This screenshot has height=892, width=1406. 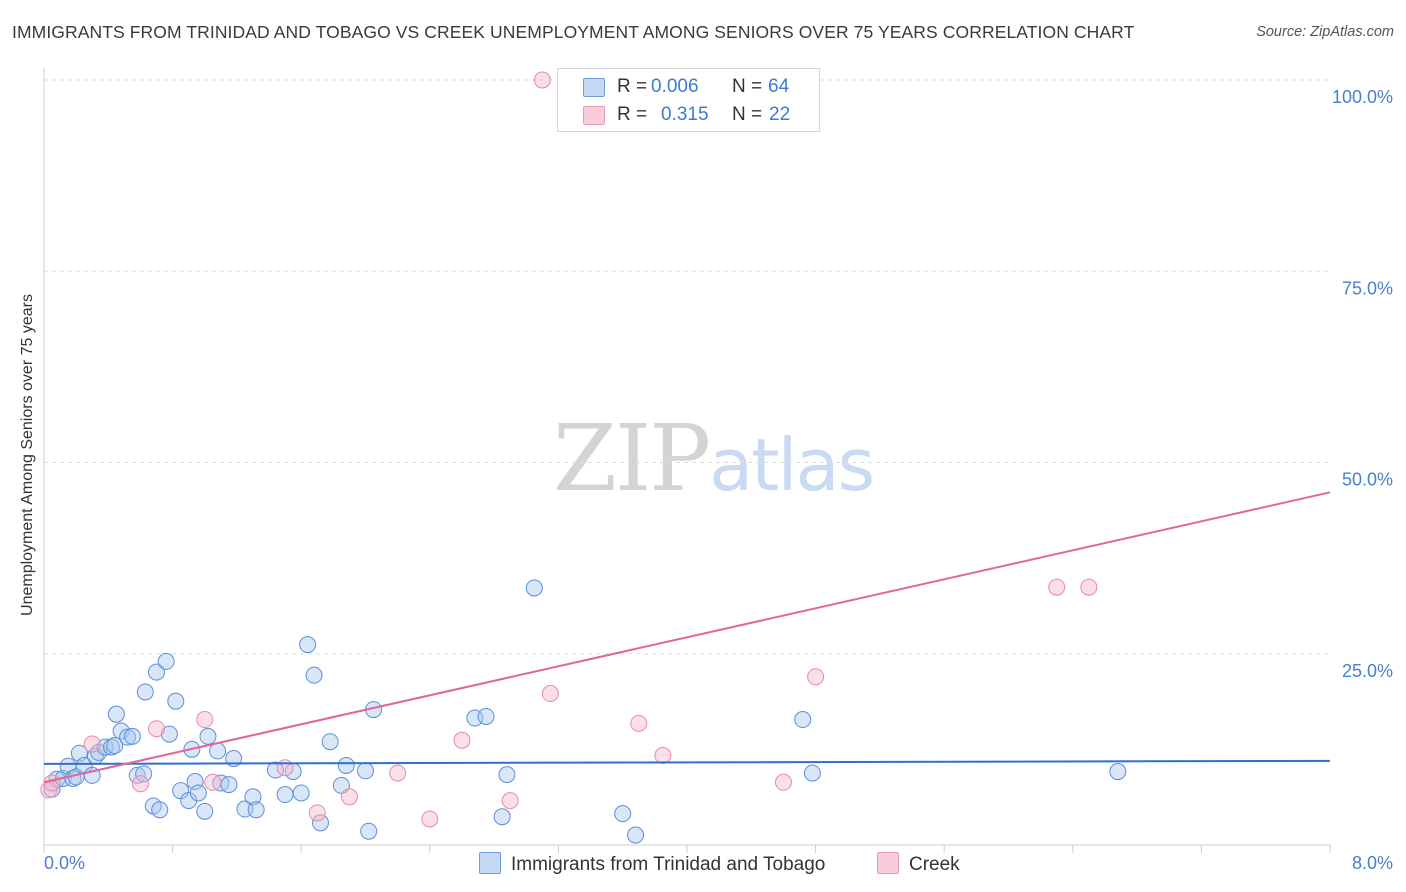 I want to click on watermark: ZIPatlas, so click(x=714, y=458).